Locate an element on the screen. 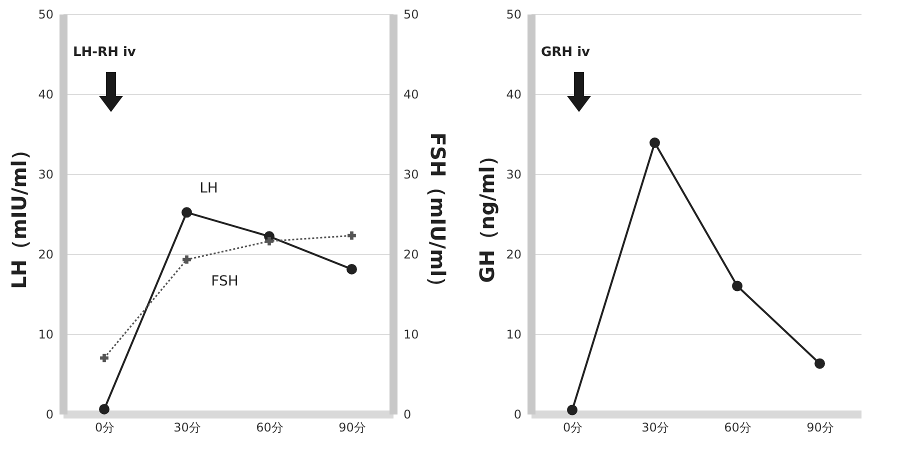 Image resolution: width=917 pixels, height=457 pixels. y2-axis-title: FSH（mIU/ml） is located at coordinates (438, 214).